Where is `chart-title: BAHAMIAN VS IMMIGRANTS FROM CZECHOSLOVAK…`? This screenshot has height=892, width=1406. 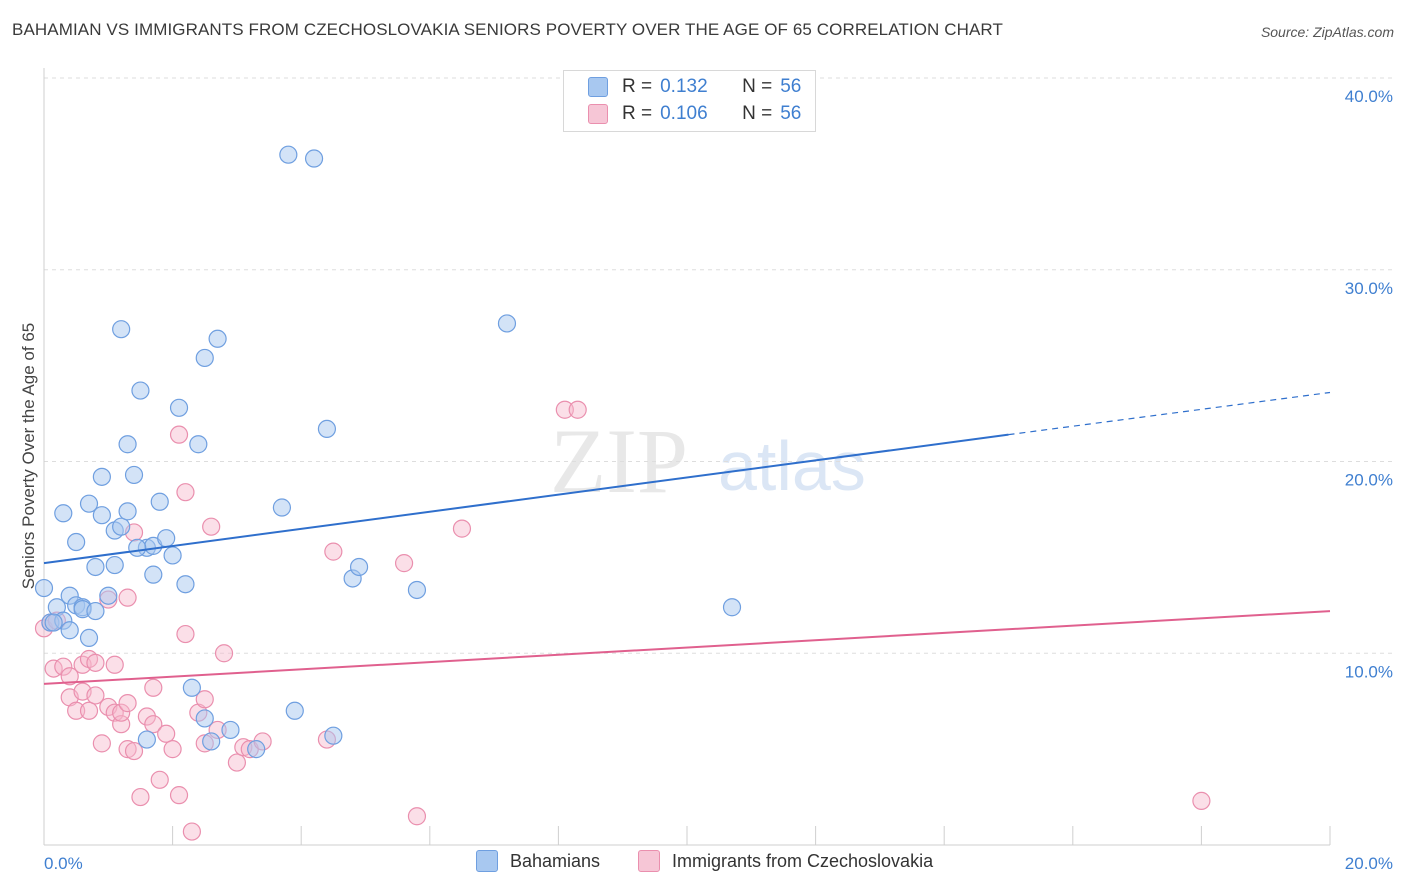
chart-title: BAHAMIAN VS IMMIGRANTS FROM CZECHOSLOVAK… is located at coordinates (507, 29).